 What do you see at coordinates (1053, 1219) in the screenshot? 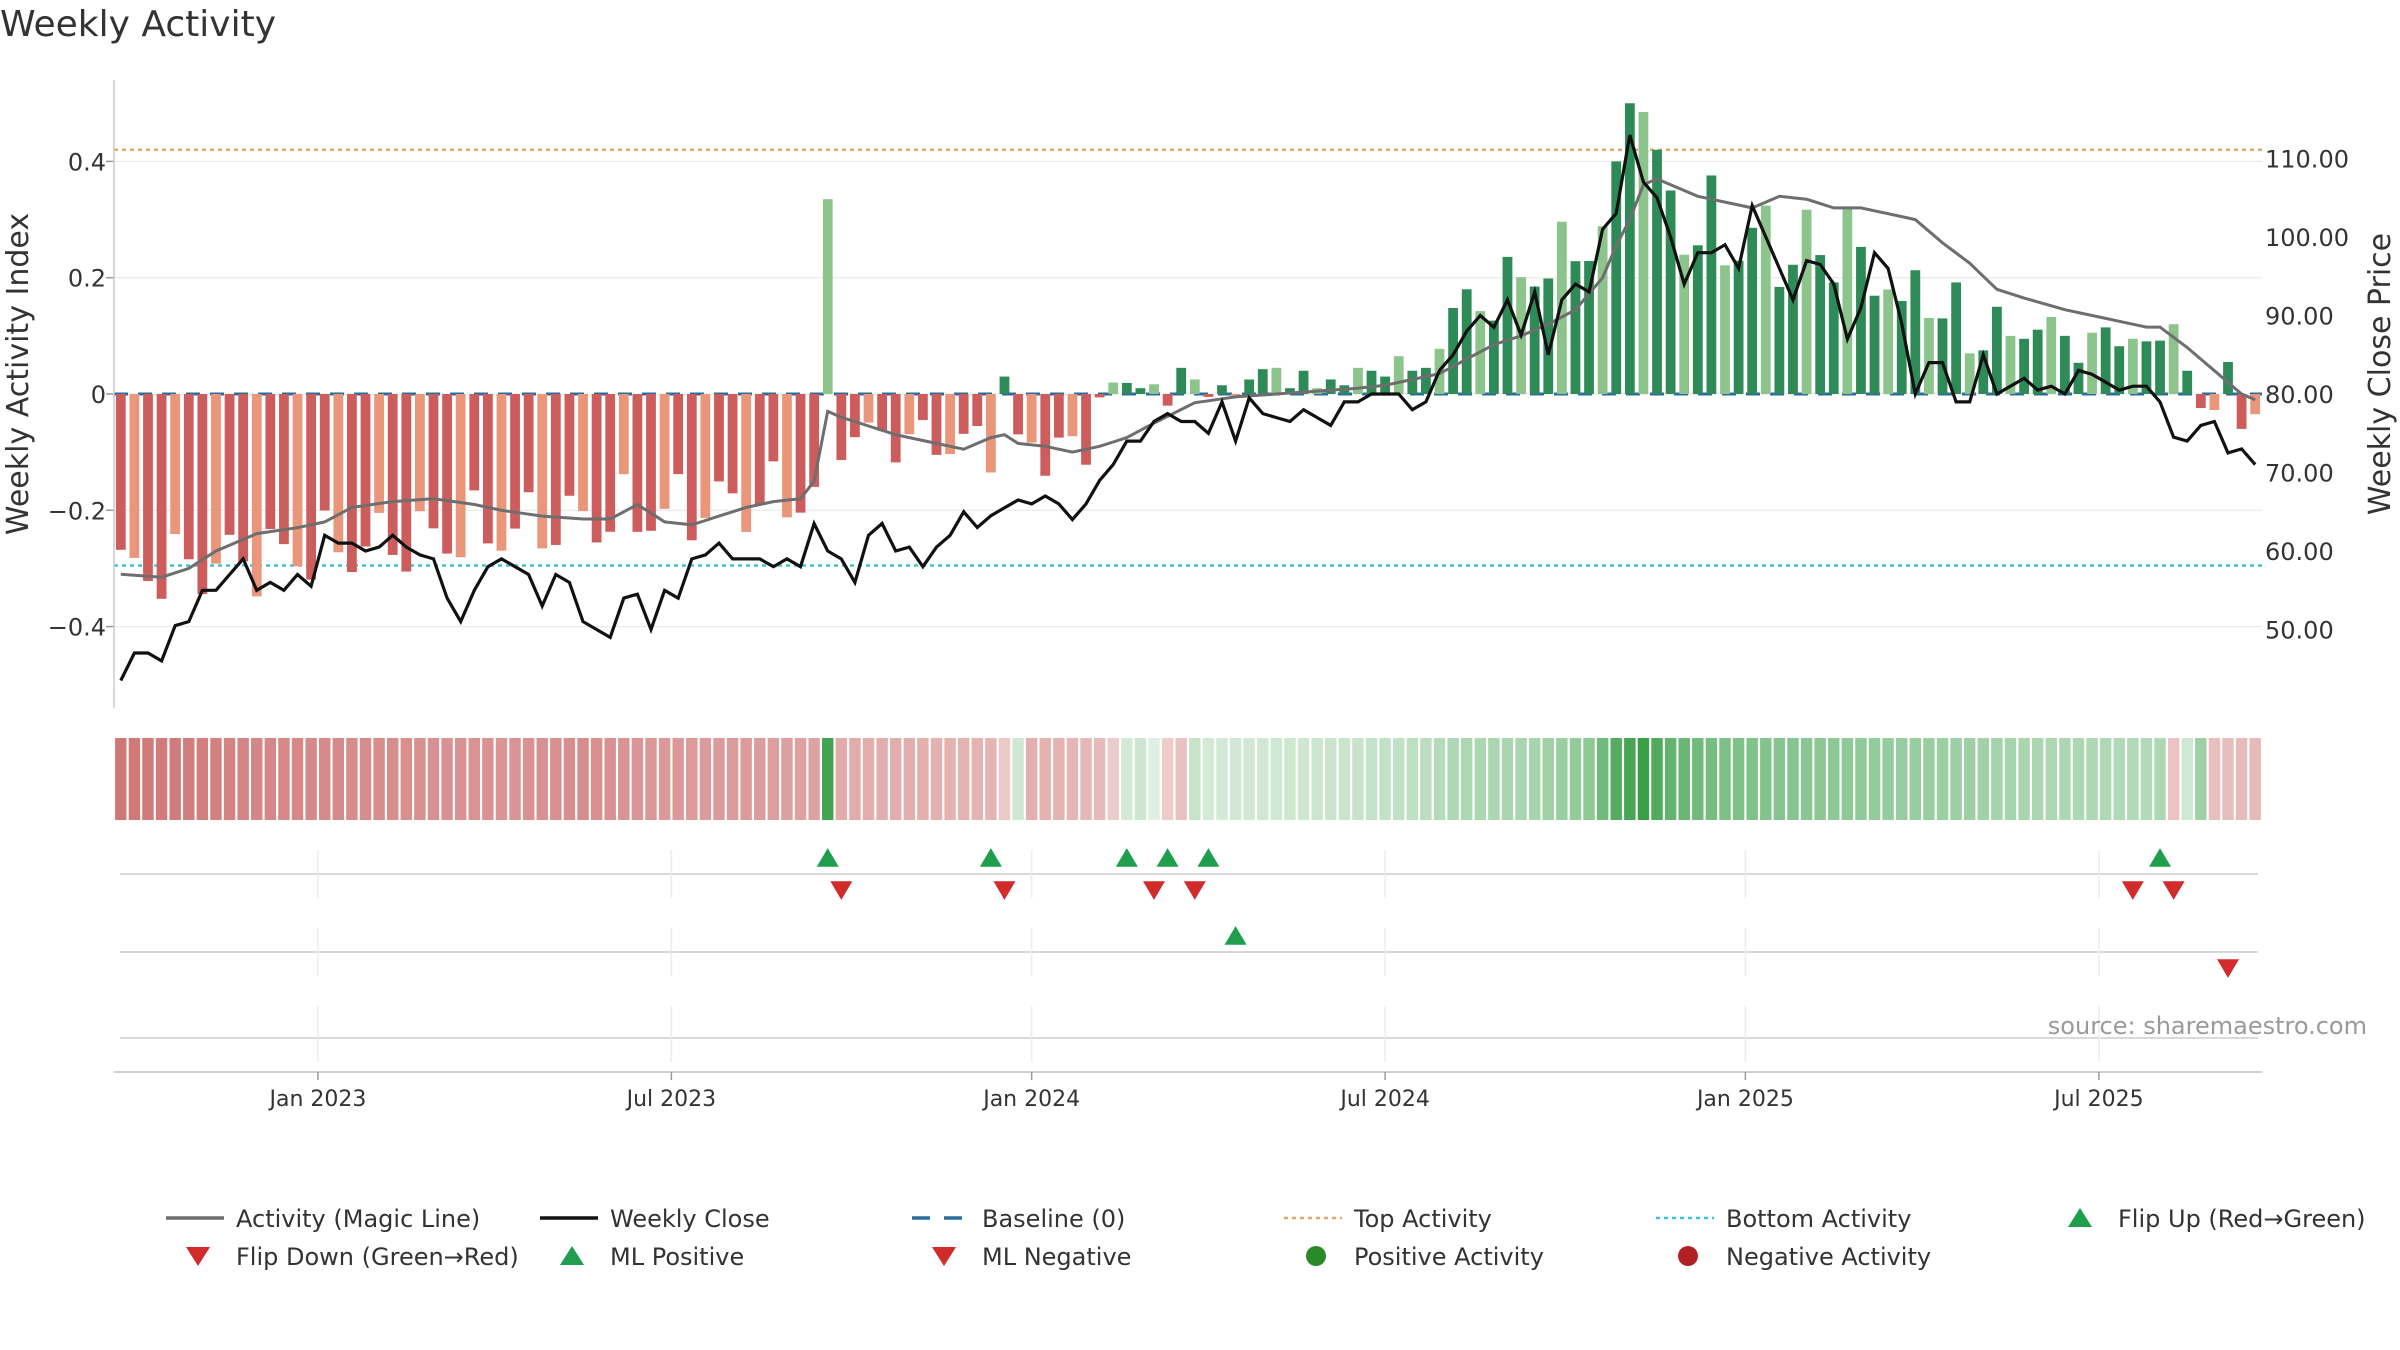
I see `legend-label: Baseline (0)` at bounding box center [1053, 1219].